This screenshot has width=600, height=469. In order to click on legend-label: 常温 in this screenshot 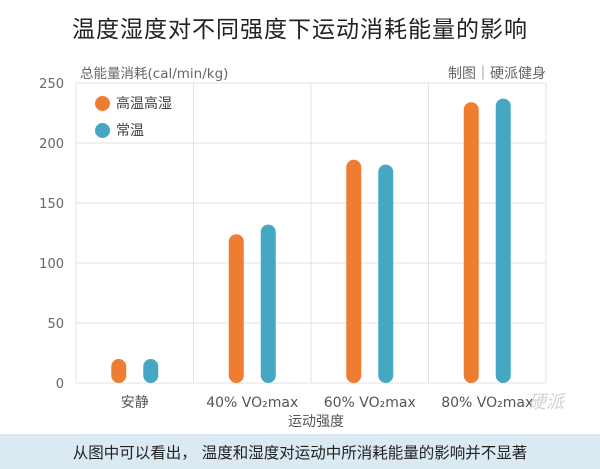, I will do `click(130, 131)`.